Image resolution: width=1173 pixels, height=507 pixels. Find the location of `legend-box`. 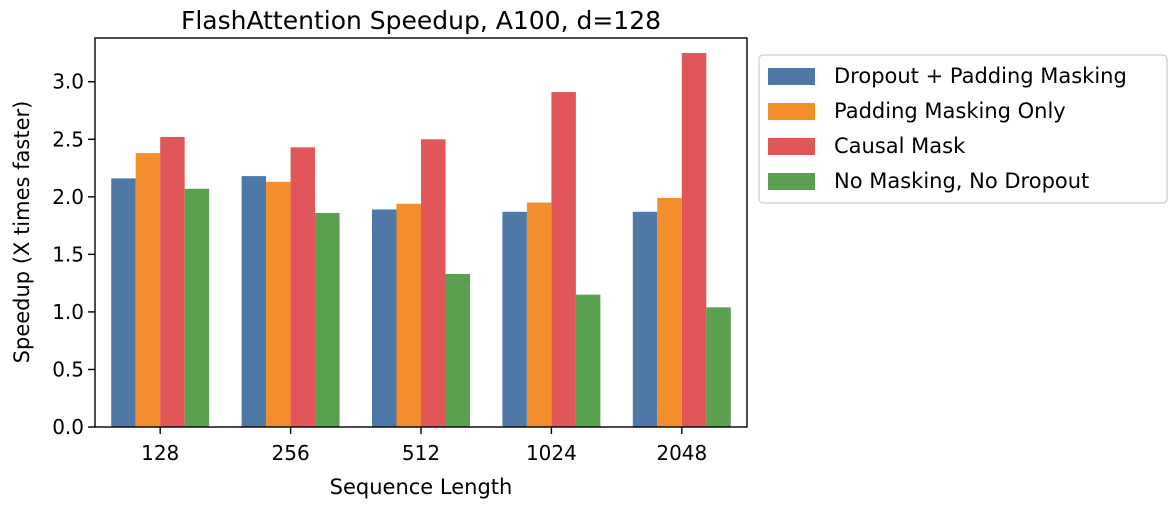

legend-box is located at coordinates (963, 129).